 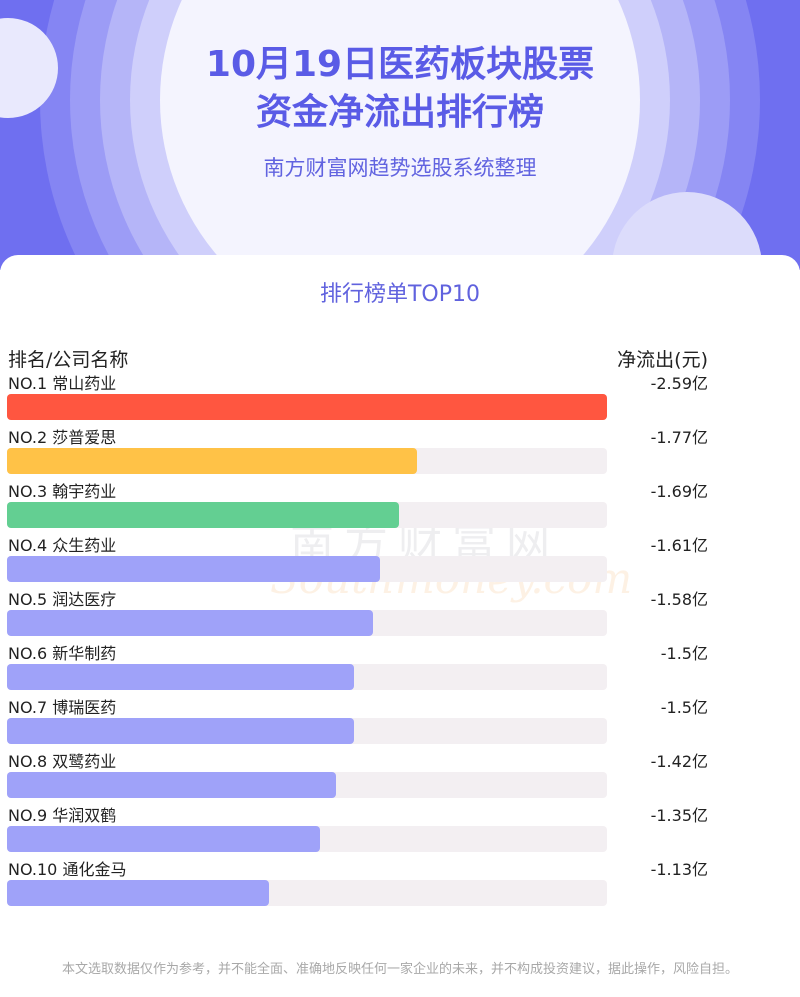 I want to click on column-header-outflow: 净流出(元), so click(x=662, y=360).